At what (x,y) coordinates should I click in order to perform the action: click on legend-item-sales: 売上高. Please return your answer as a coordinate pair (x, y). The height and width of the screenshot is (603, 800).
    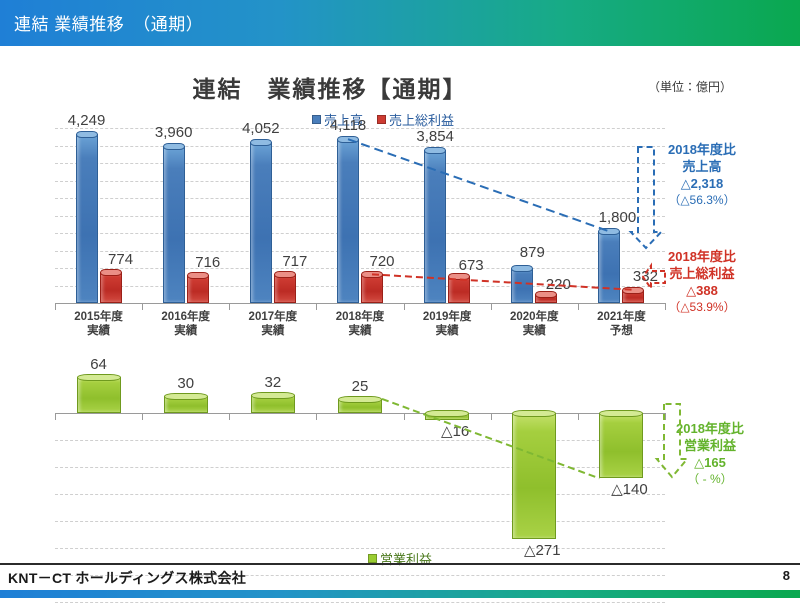
    Looking at the image, I should click on (337, 119).